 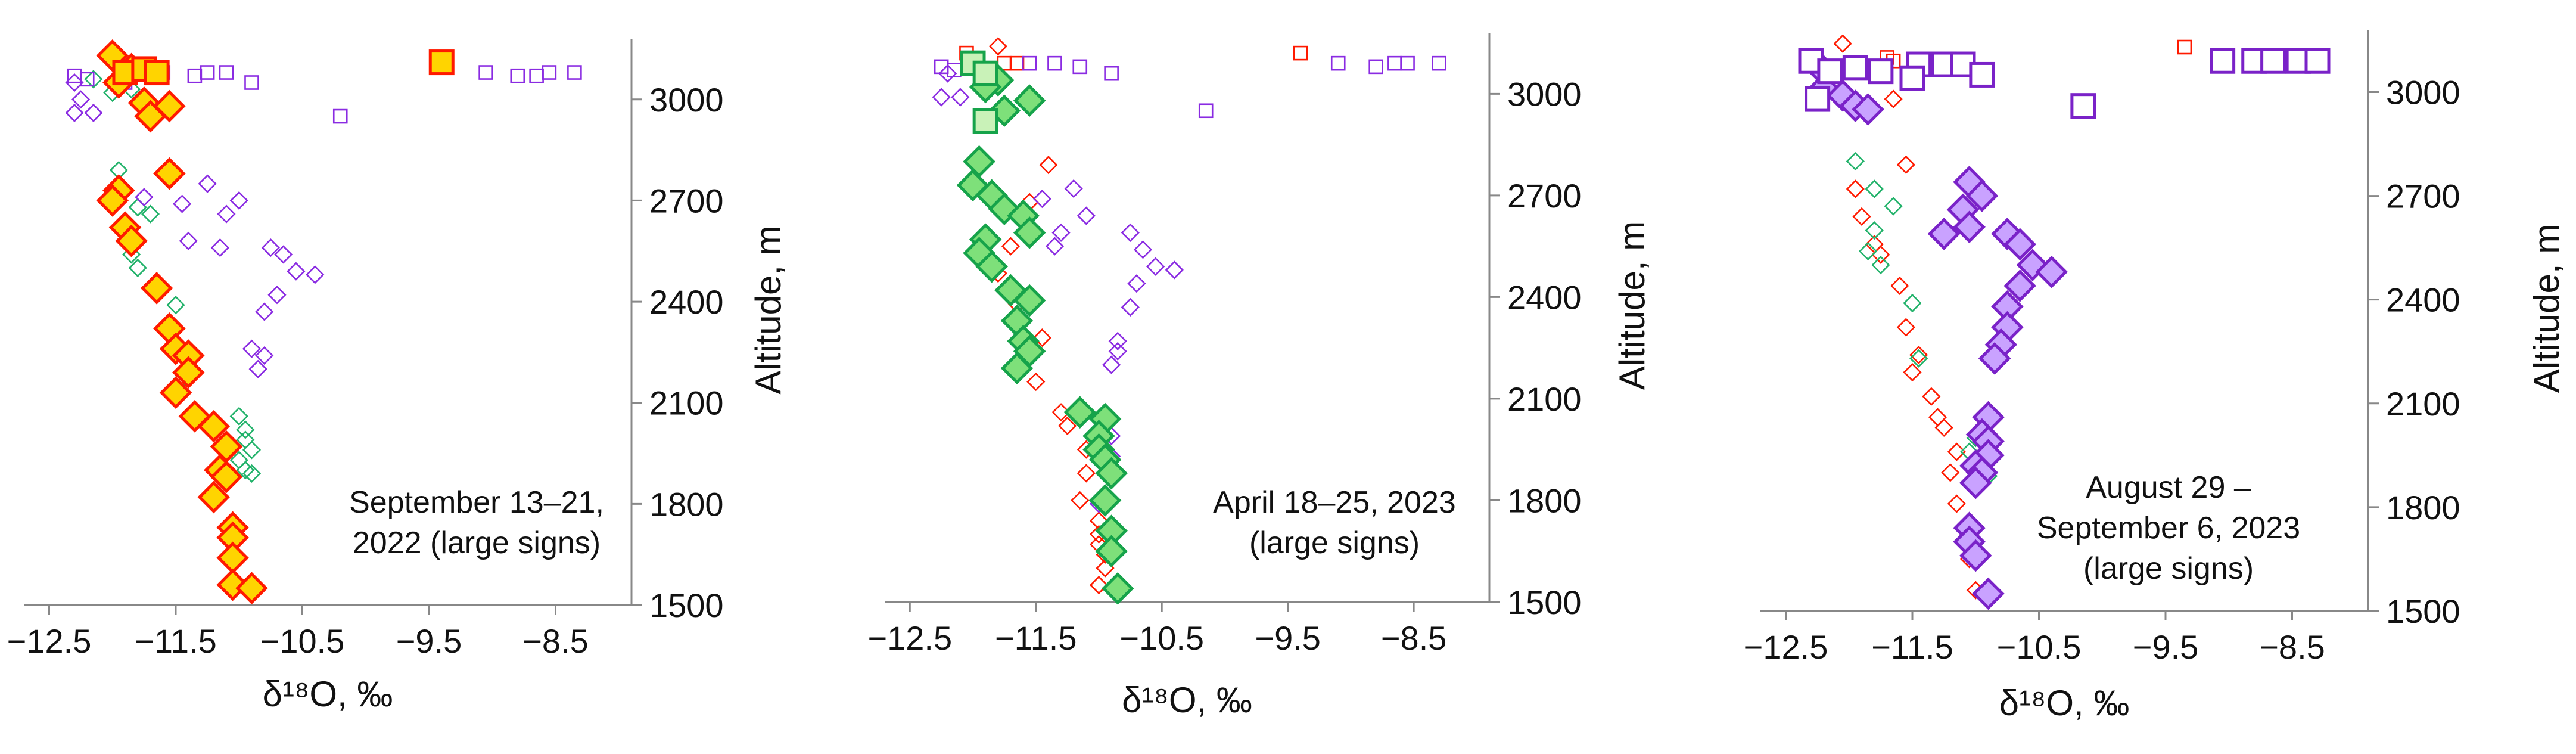 What do you see at coordinates (2423, 611) in the screenshot?
I see `y-tick-label: 1500` at bounding box center [2423, 611].